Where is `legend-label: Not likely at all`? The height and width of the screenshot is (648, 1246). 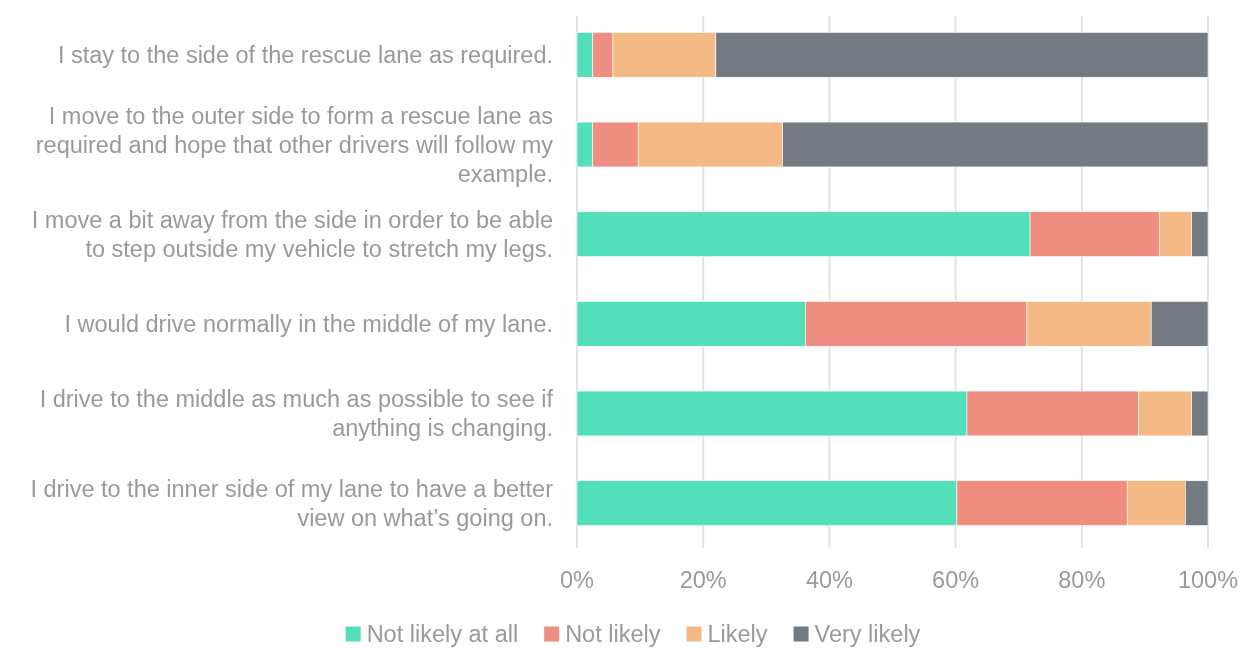
legend-label: Not likely at all is located at coordinates (442, 634).